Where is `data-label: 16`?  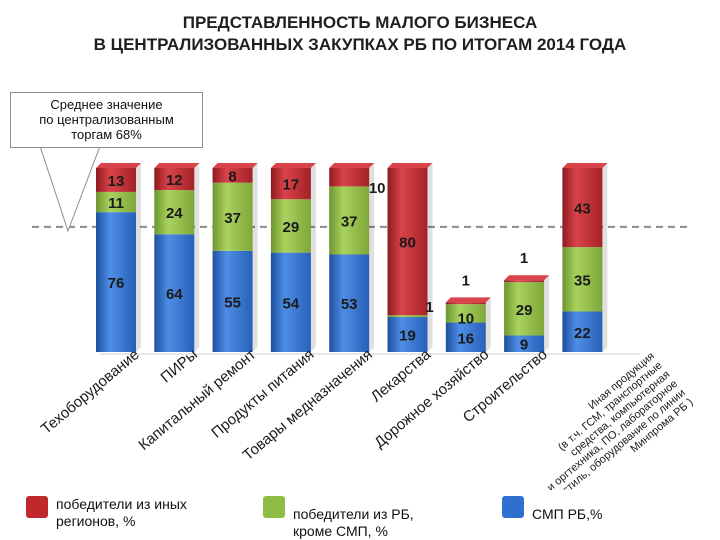
data-label: 16 is located at coordinates (465, 338).